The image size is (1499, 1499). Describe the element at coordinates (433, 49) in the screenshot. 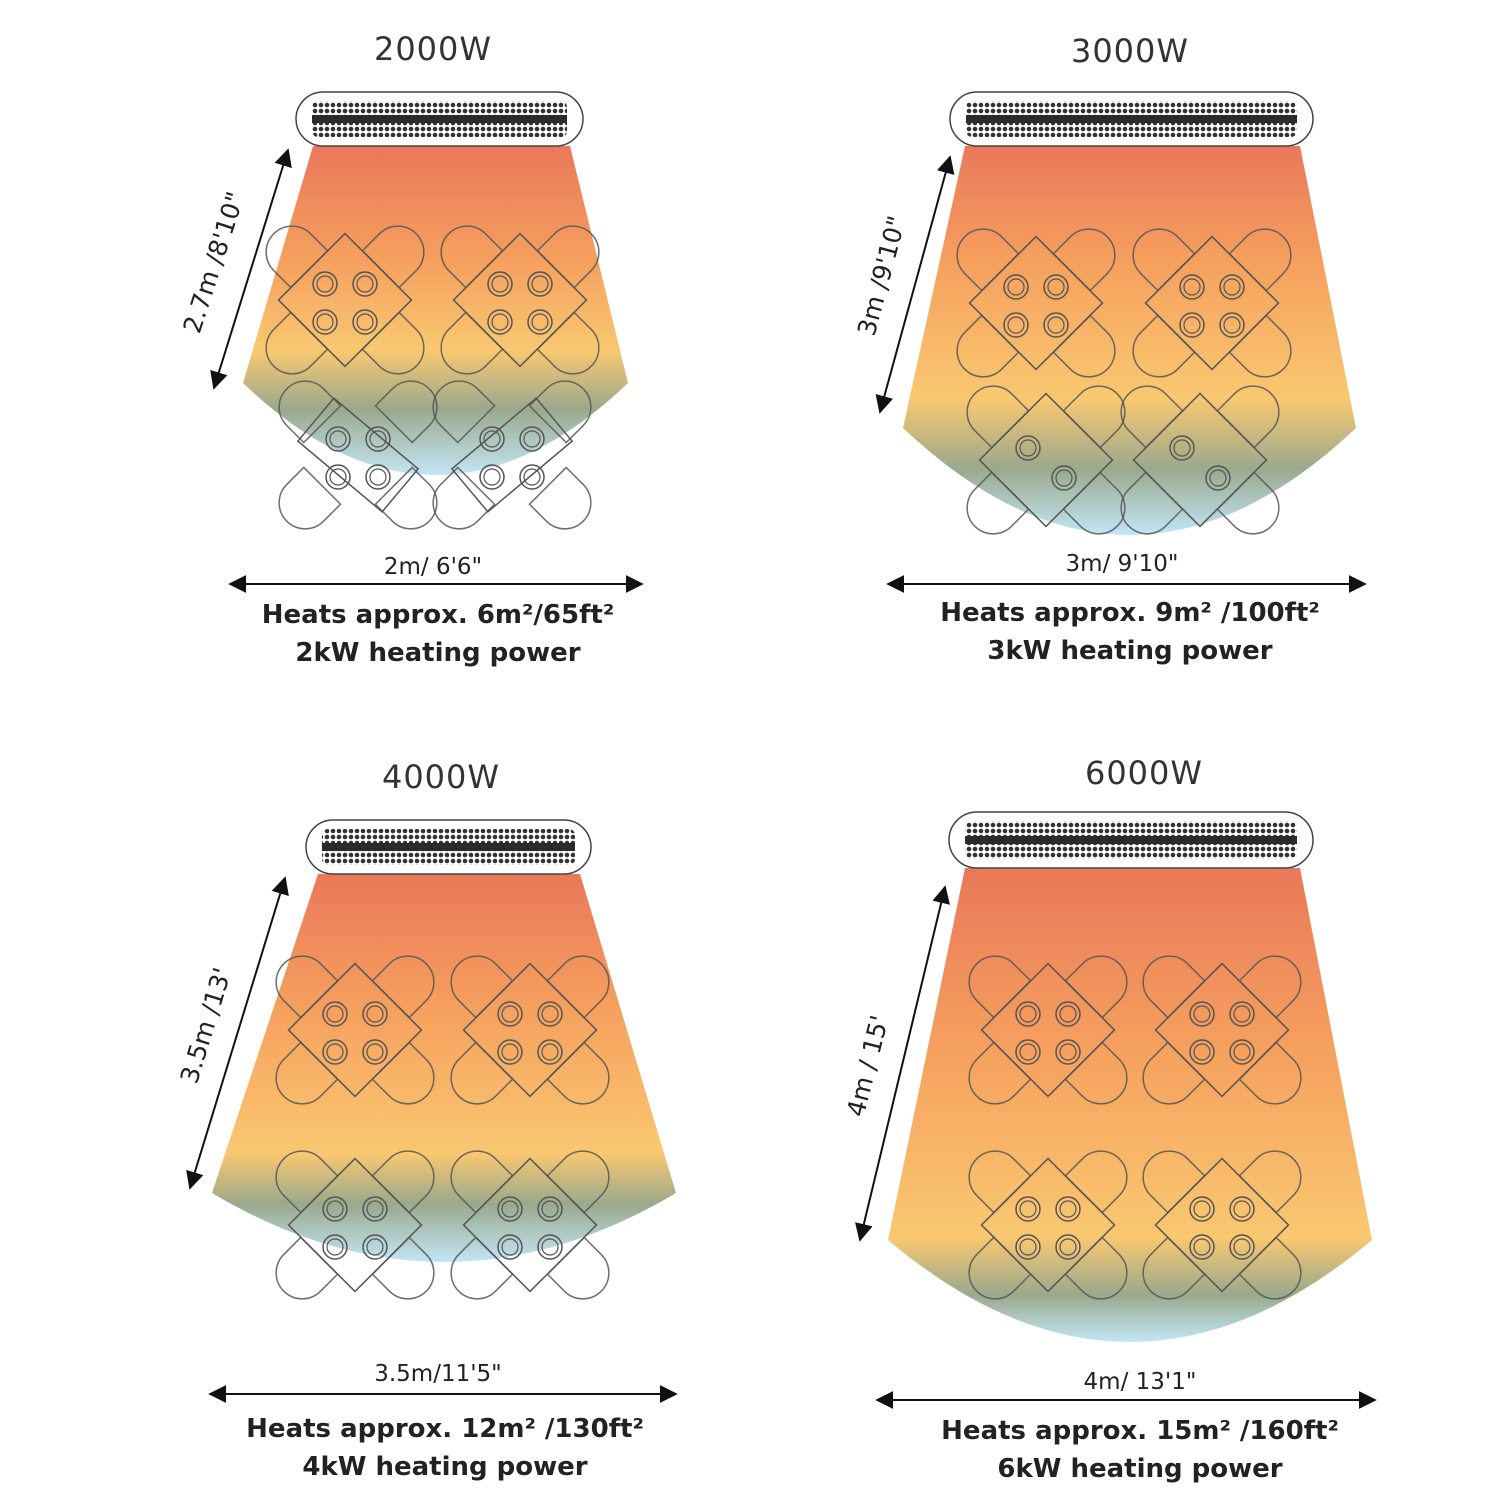

I see `panel-title: 2000W` at that location.